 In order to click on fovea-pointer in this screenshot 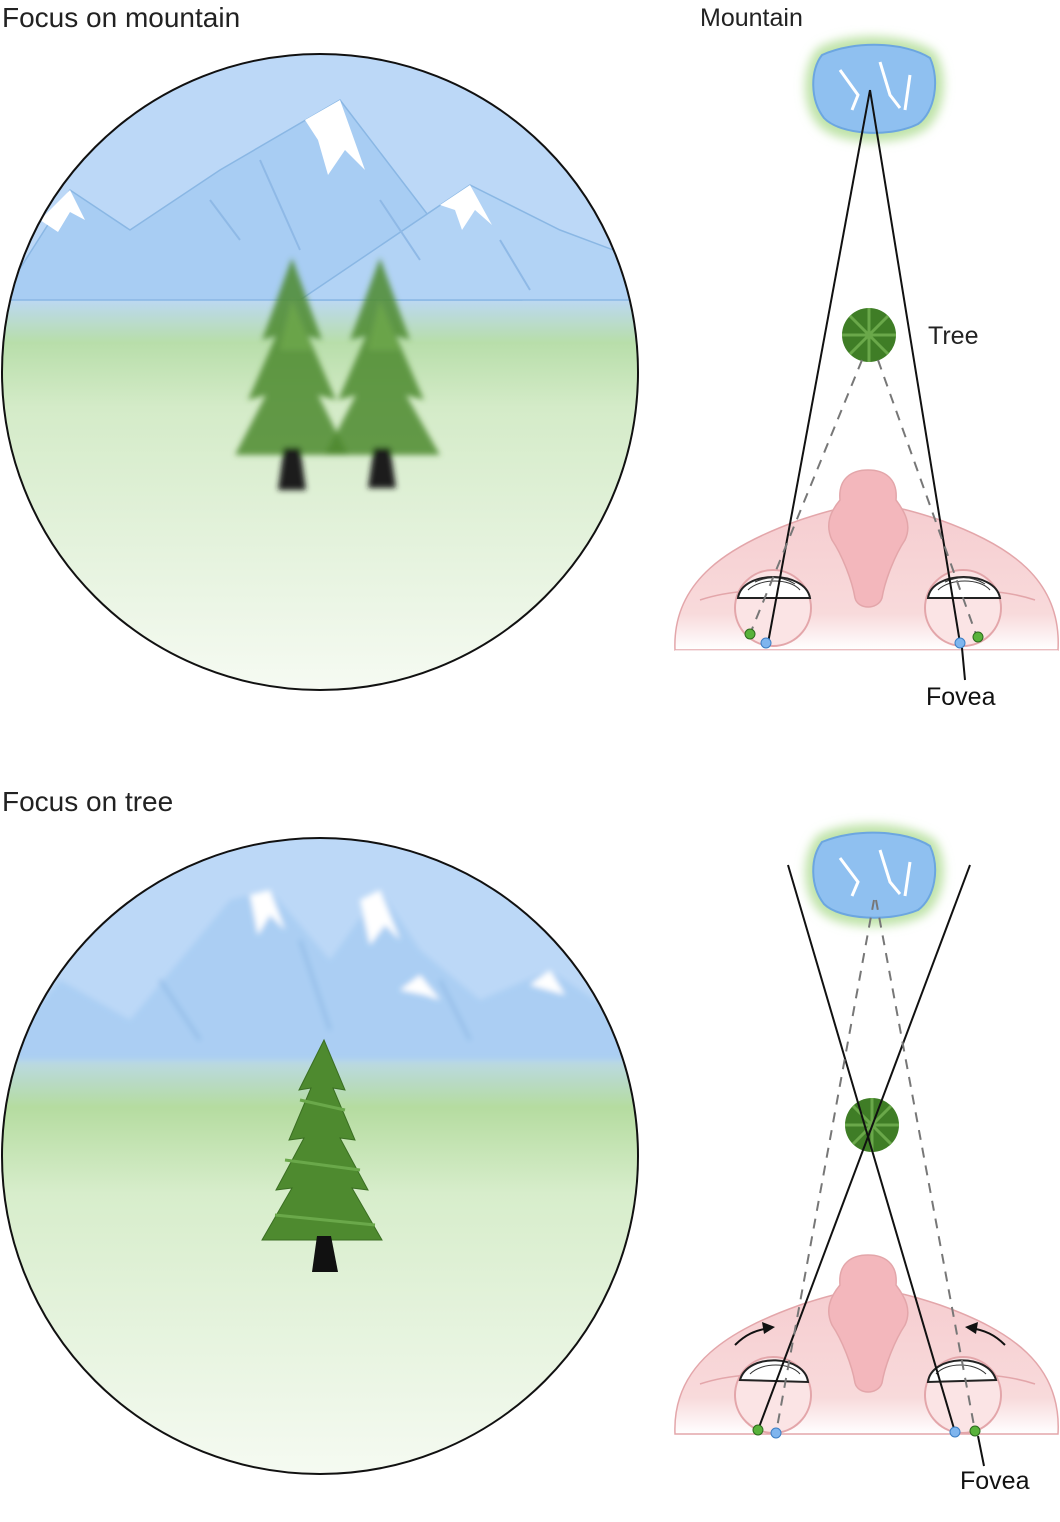, I will do `click(963, 664)`.